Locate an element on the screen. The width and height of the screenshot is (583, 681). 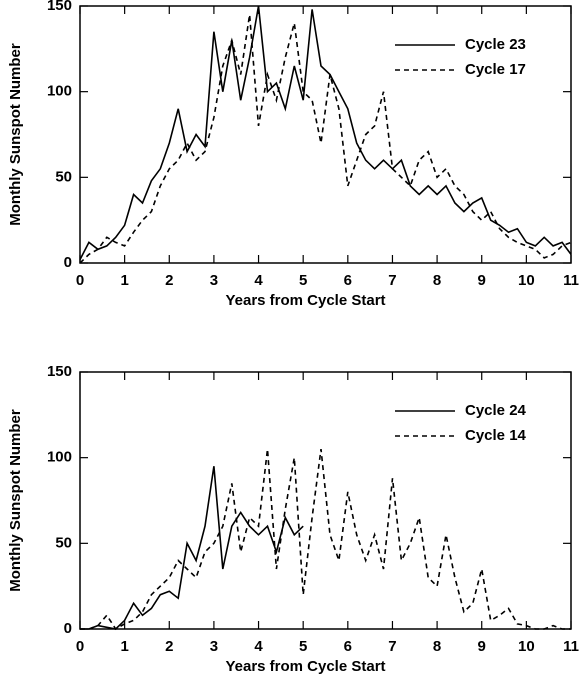
legend-label: Cycle 24 is located at coordinates (496, 410).